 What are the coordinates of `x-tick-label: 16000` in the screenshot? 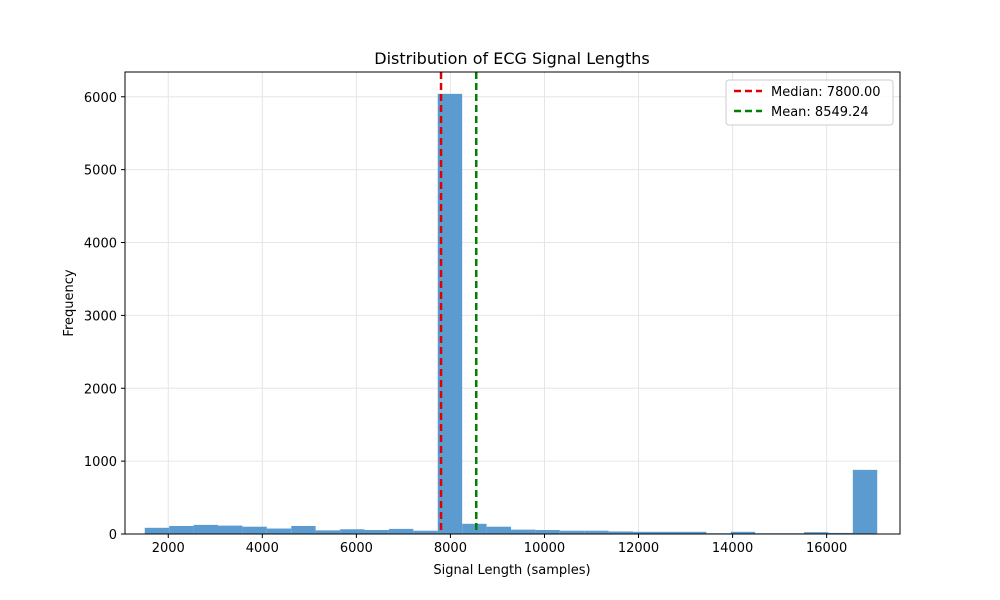 It's located at (826, 548).